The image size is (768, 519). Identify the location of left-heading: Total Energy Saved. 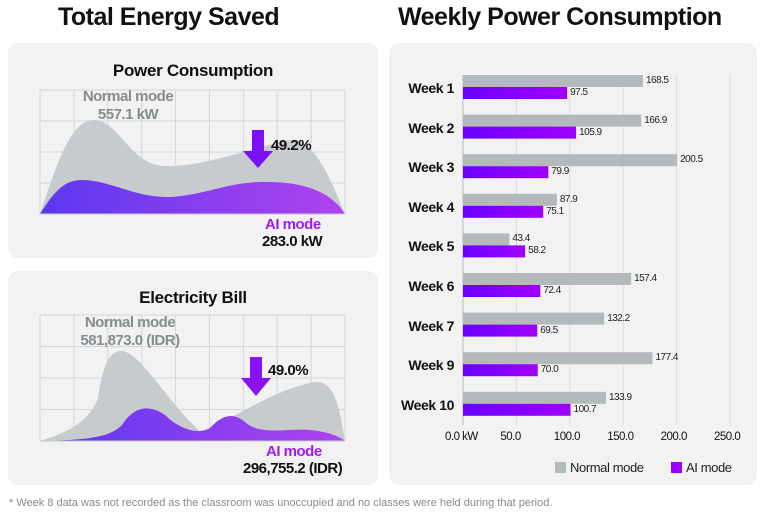
(169, 17).